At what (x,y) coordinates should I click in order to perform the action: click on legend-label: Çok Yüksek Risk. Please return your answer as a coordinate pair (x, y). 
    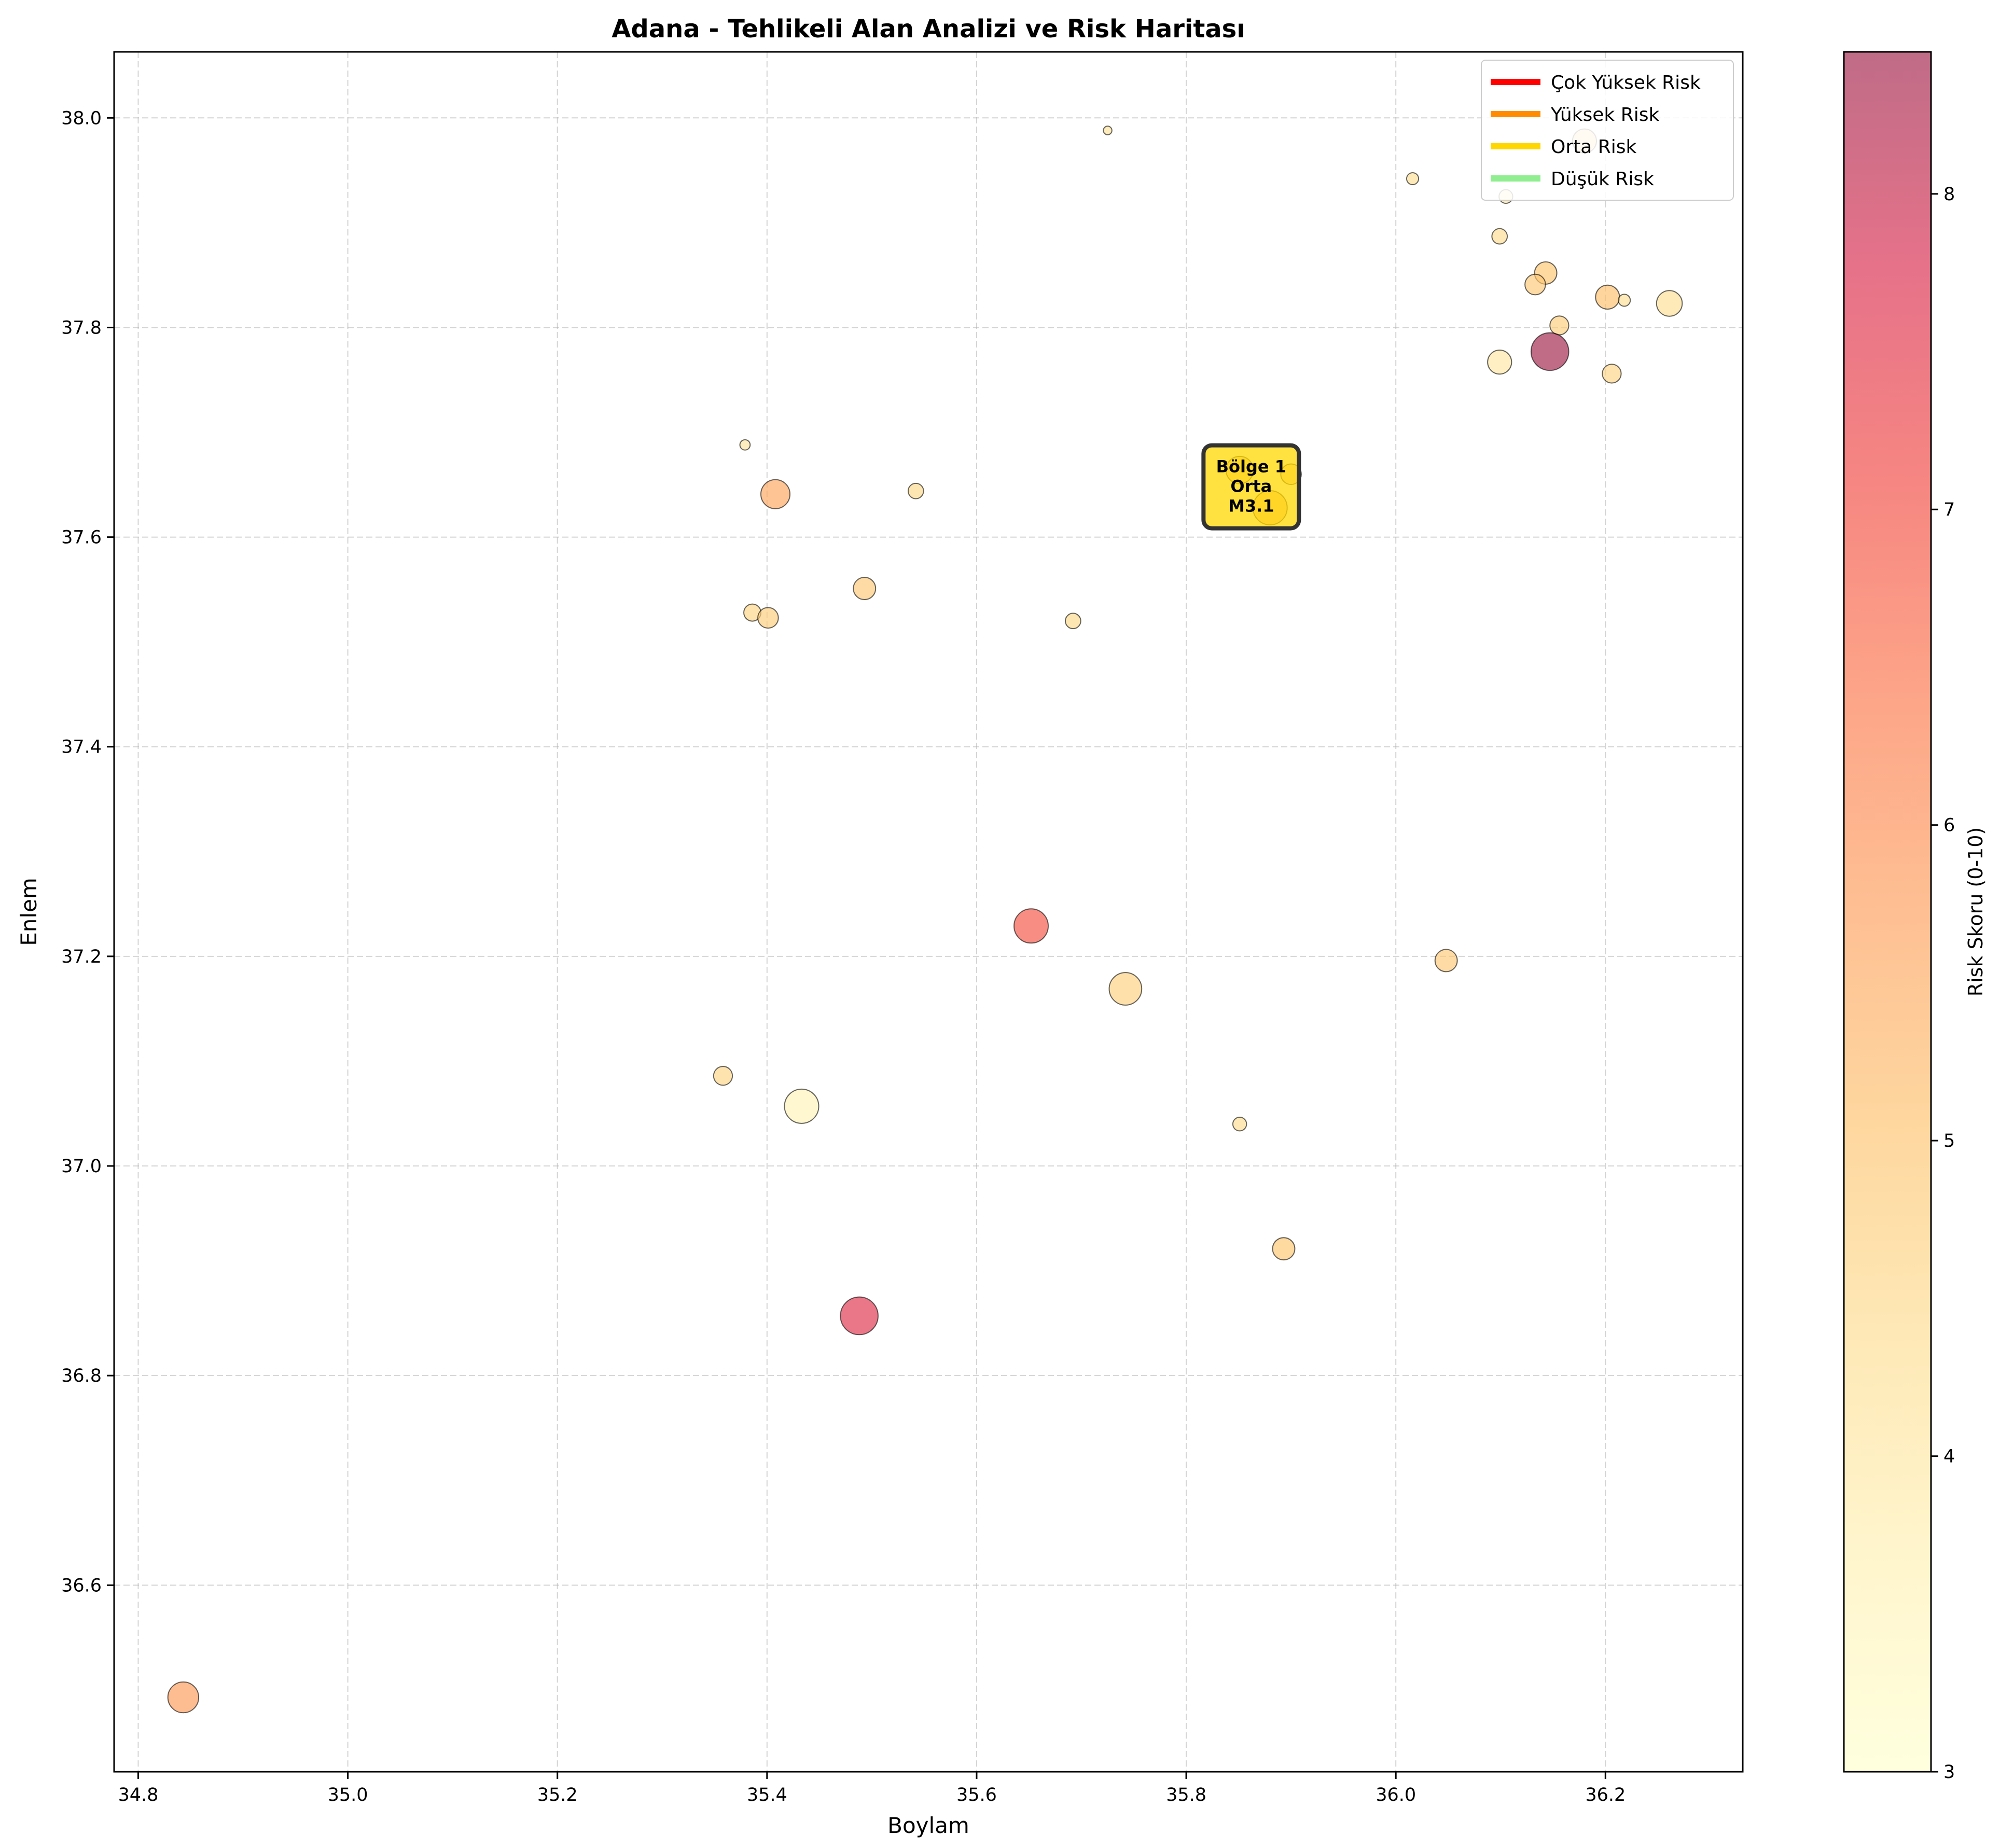
    Looking at the image, I should click on (1626, 82).